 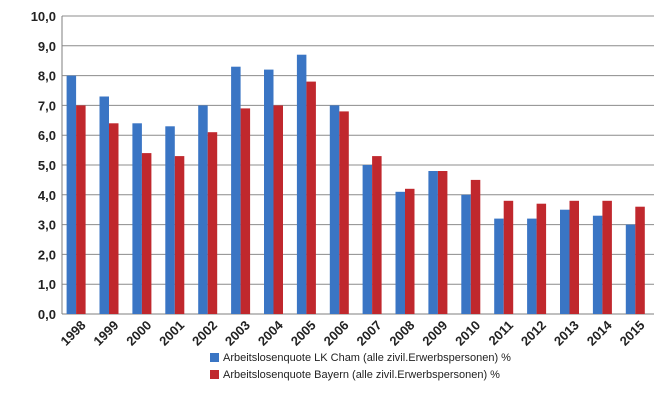 What do you see at coordinates (533, 333) in the screenshot?
I see `x-tick-label: 2012` at bounding box center [533, 333].